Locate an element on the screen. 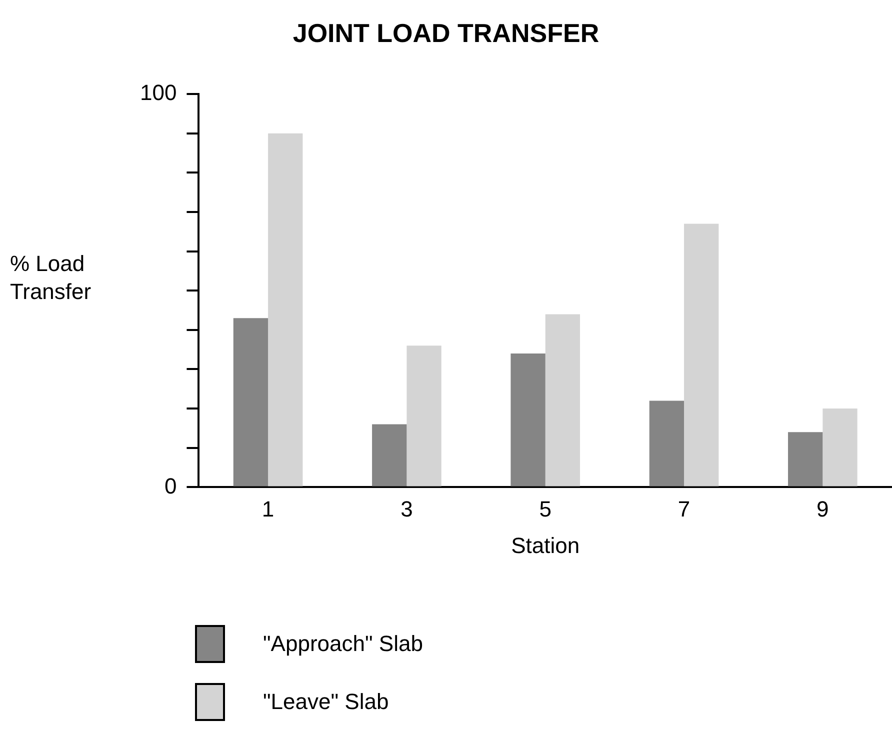  legend-label: "Leave" Slab is located at coordinates (326, 702).